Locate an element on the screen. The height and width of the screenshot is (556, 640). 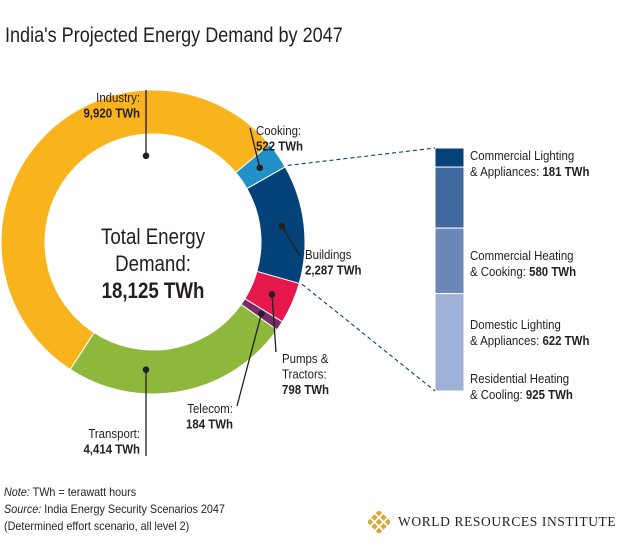
center-label-line2: Demand: is located at coordinates (153, 265).